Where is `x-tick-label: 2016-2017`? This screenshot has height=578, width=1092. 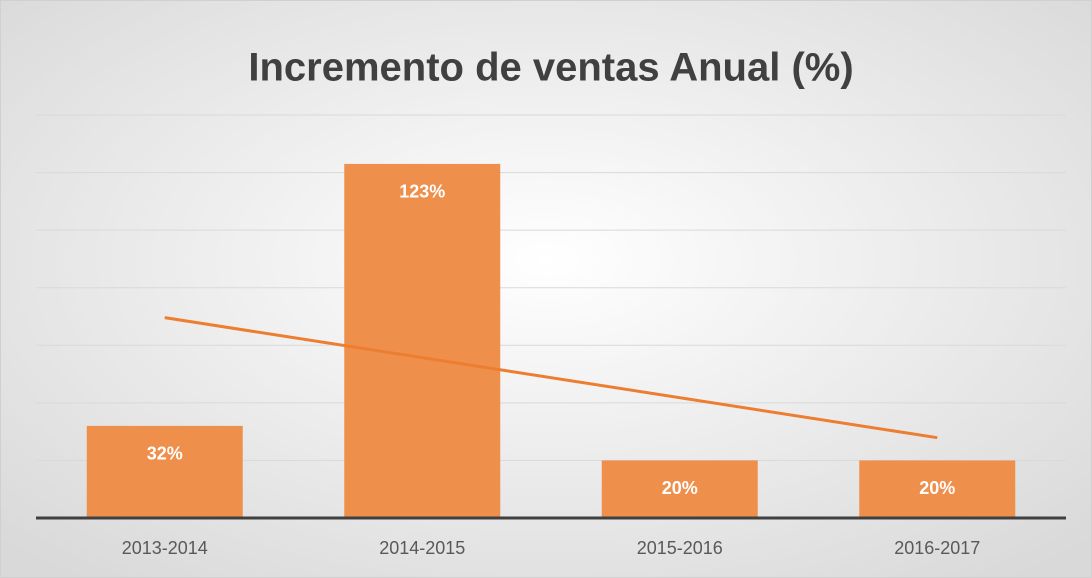 x-tick-label: 2016-2017 is located at coordinates (937, 548).